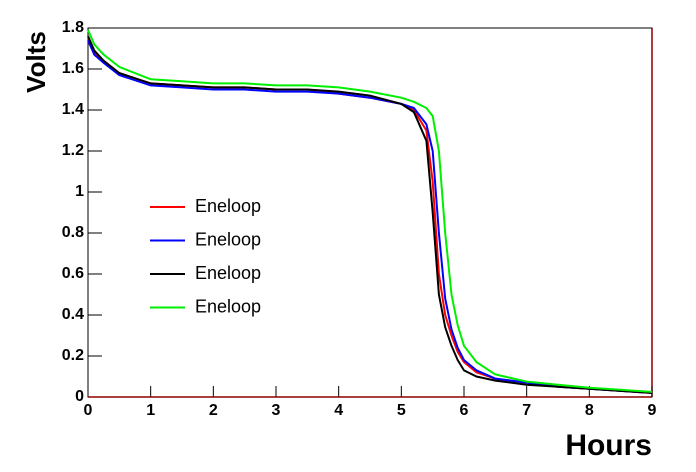  What do you see at coordinates (73, 150) in the screenshot?
I see `y-tick-label: 1.2` at bounding box center [73, 150].